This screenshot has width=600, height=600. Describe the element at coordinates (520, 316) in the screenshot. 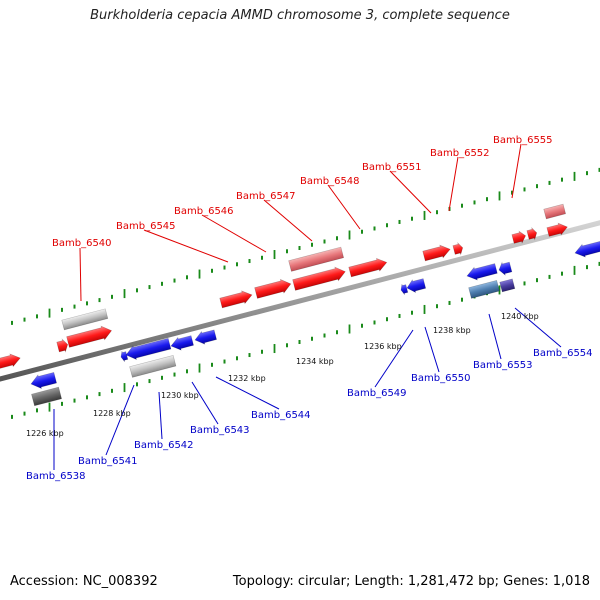

I see `kbp-tick-label: 1240 kbp` at that location.